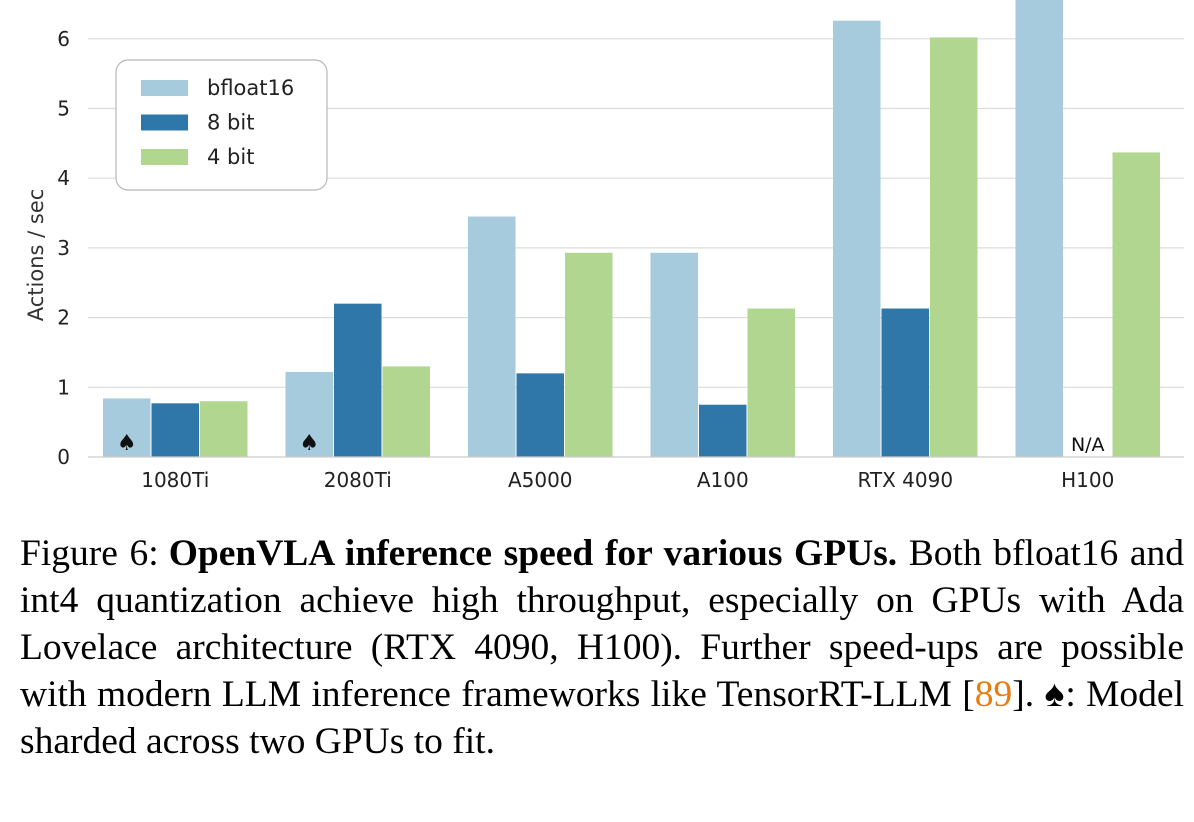 The image size is (1194, 822). I want to click on bar-2080ti-bfloat16, so click(309, 414).